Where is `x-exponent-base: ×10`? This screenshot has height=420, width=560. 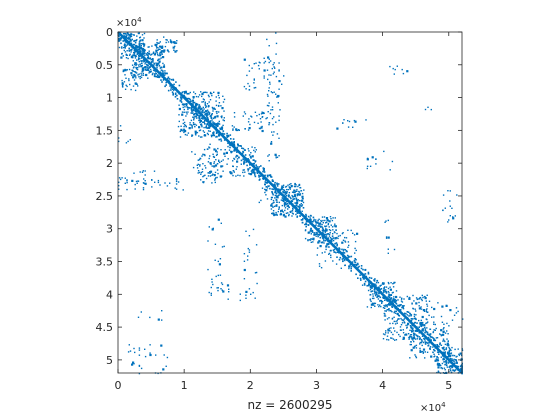
x-exponent-base: ×10 is located at coordinates (430, 408).